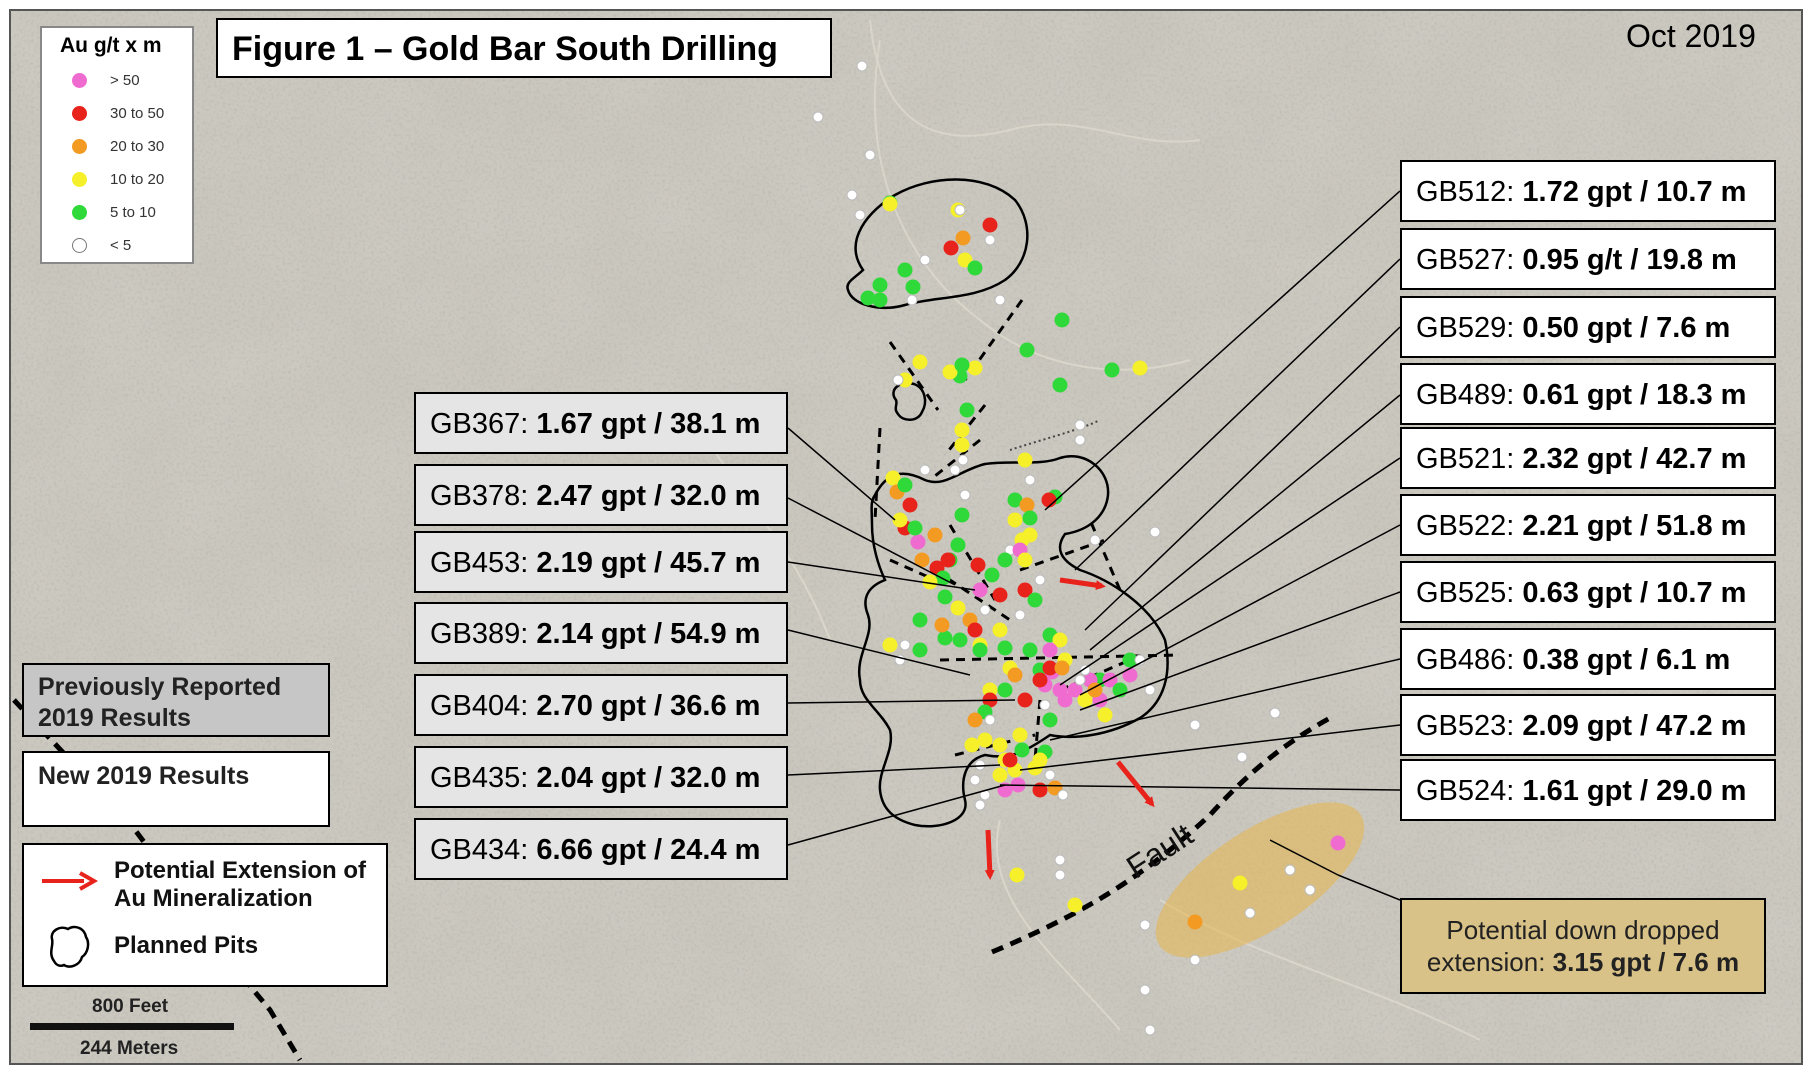 The image size is (1812, 1074). Describe the element at coordinates (648, 778) in the screenshot. I see `hole-result: 2.04 gpt / 32.0 m` at that location.